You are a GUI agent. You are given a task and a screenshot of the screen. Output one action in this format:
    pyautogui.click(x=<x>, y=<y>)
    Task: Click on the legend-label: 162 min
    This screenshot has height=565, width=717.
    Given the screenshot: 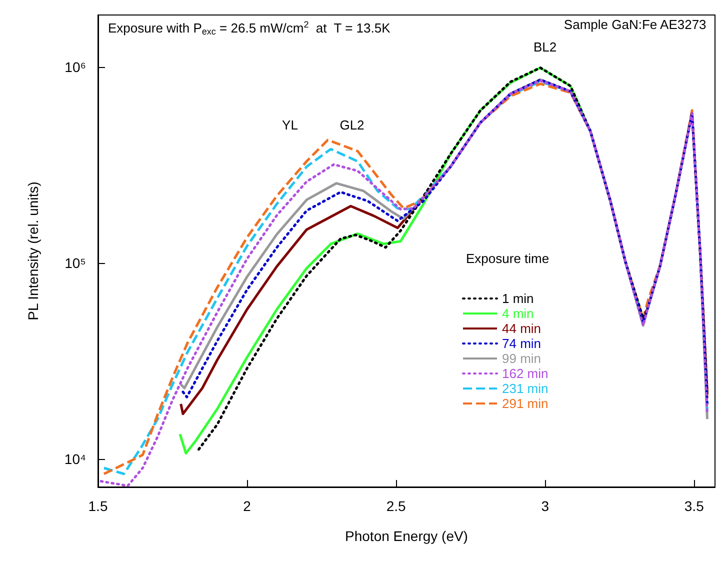 What is the action you would take?
    pyautogui.click(x=525, y=373)
    